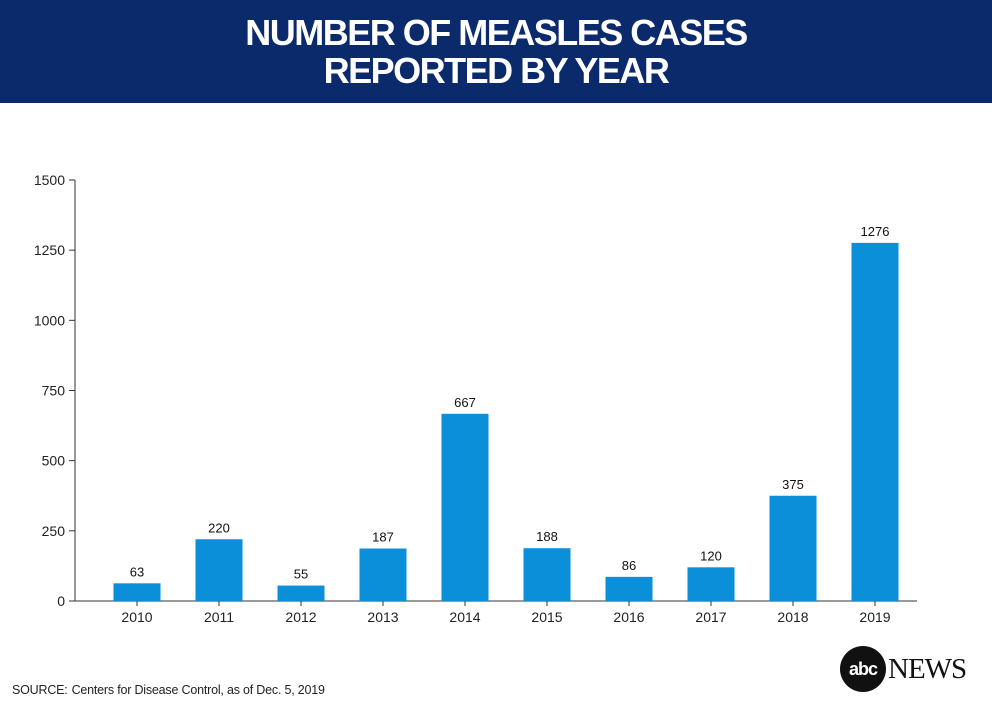  I want to click on x-tick-label: 2015, so click(546, 617).